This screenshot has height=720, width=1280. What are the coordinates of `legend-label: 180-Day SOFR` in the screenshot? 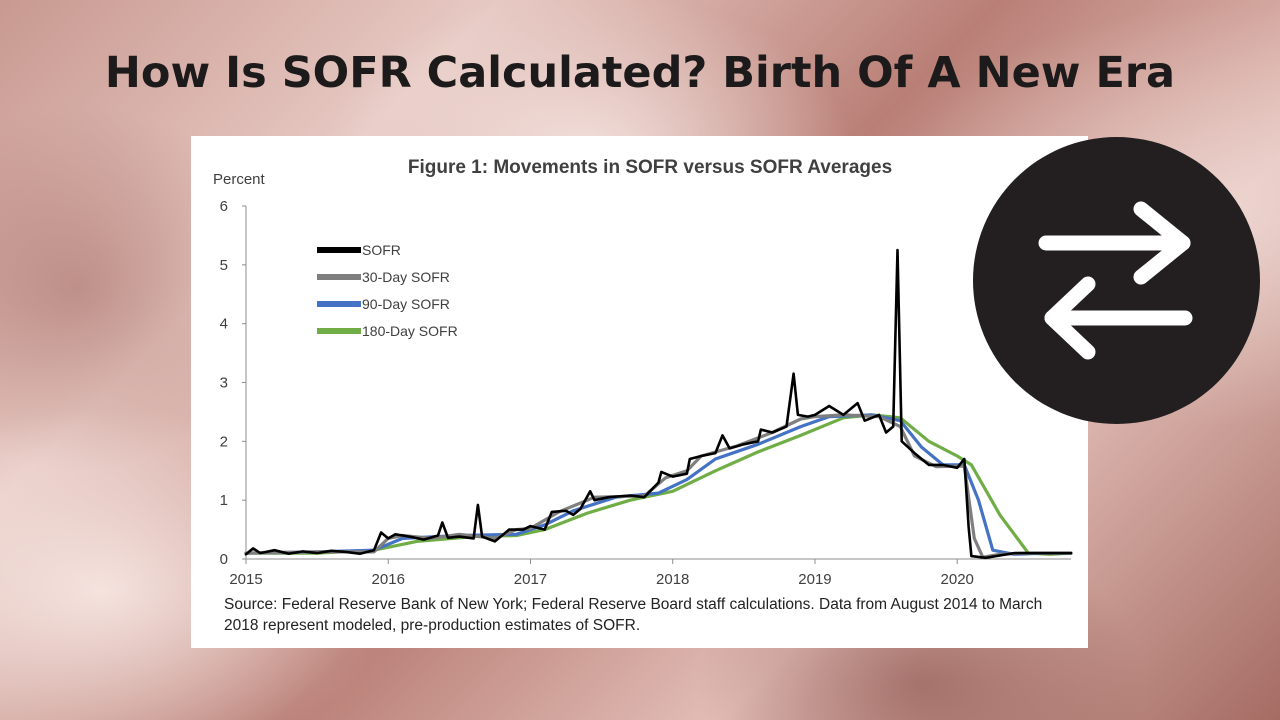 It's located at (410, 331).